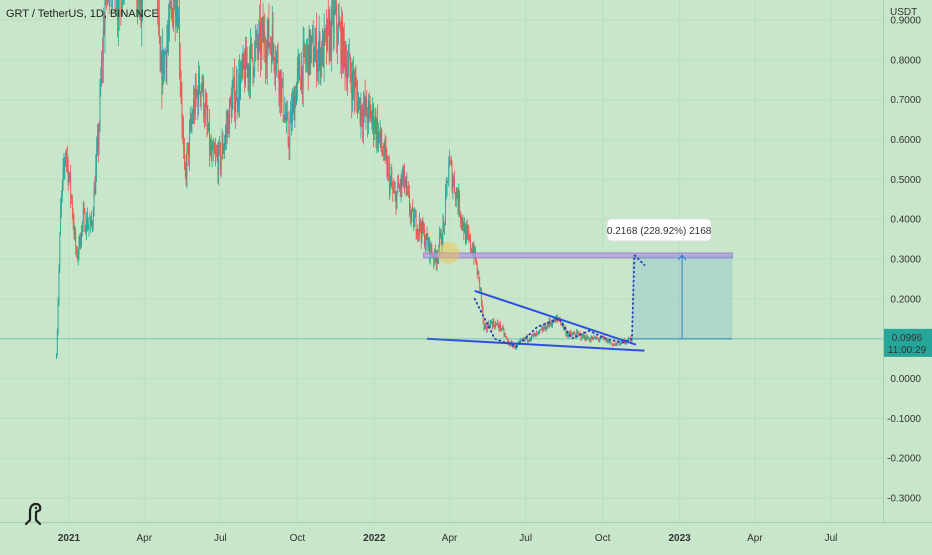 The width and height of the screenshot is (932, 555). I want to click on tradingview-logo, so click(33, 514).